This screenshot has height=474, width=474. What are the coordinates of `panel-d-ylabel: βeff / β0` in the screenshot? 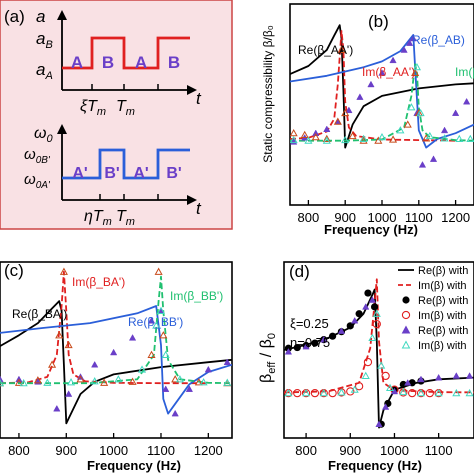 It's located at (268, 358).